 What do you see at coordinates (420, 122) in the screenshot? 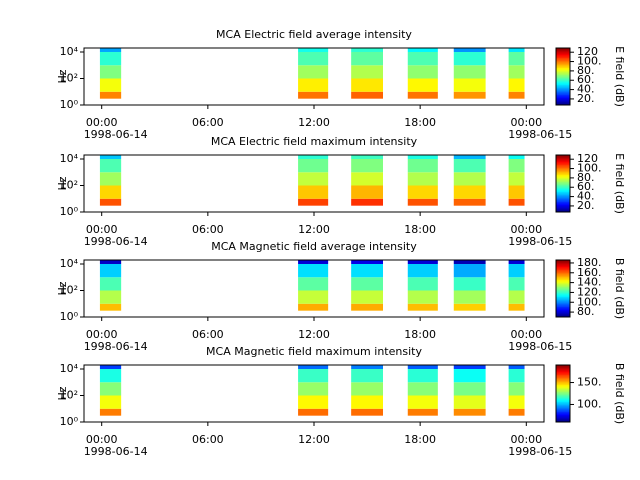
I see `x-tick-label: 18:00` at bounding box center [420, 122].